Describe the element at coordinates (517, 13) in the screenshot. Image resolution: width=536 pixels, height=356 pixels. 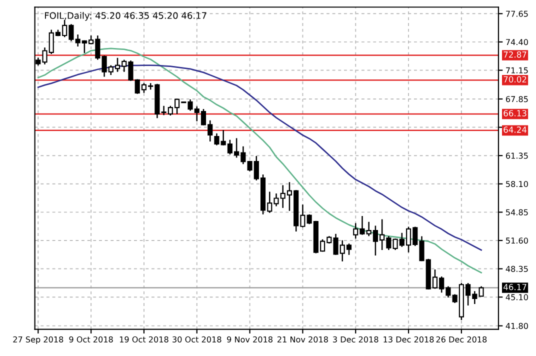
I see `y-tick-label: 77.65` at that location.